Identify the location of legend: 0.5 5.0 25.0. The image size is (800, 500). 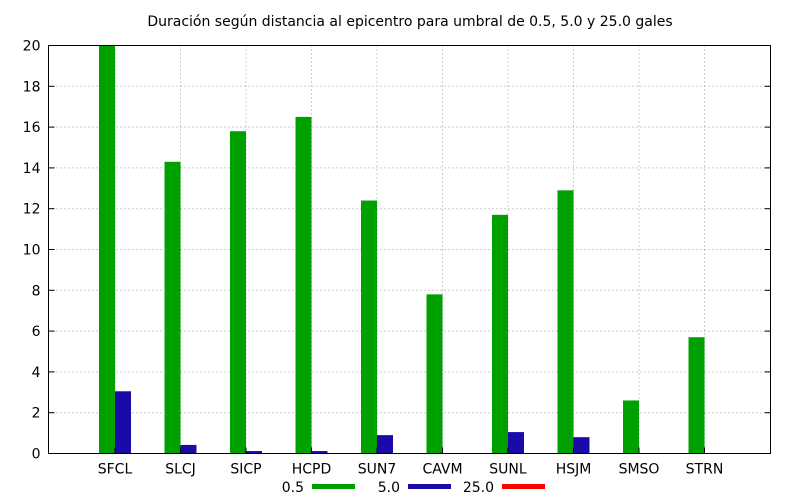
(413, 488).